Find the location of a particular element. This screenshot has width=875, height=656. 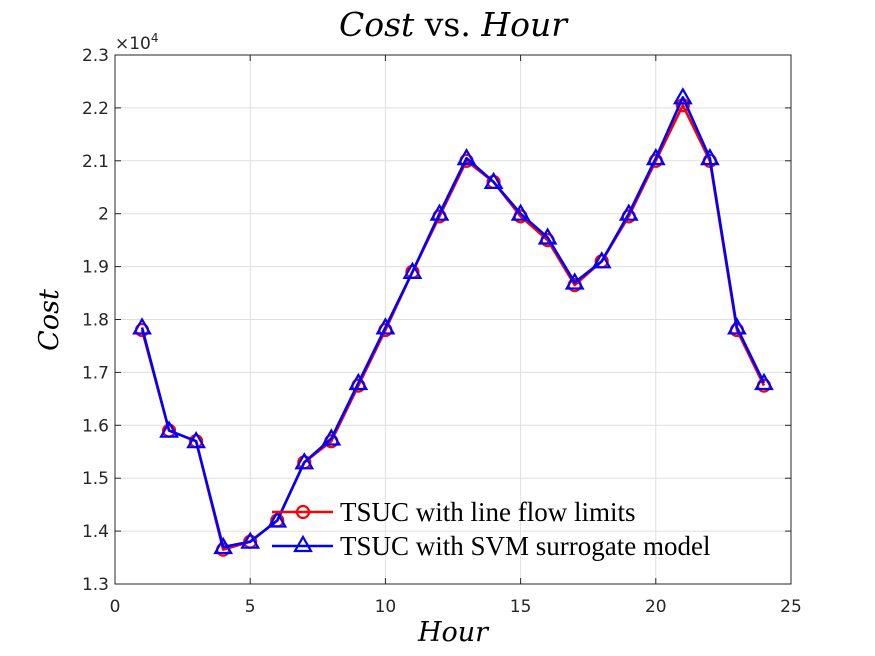

title-hour: Hour is located at coordinates (524, 24).